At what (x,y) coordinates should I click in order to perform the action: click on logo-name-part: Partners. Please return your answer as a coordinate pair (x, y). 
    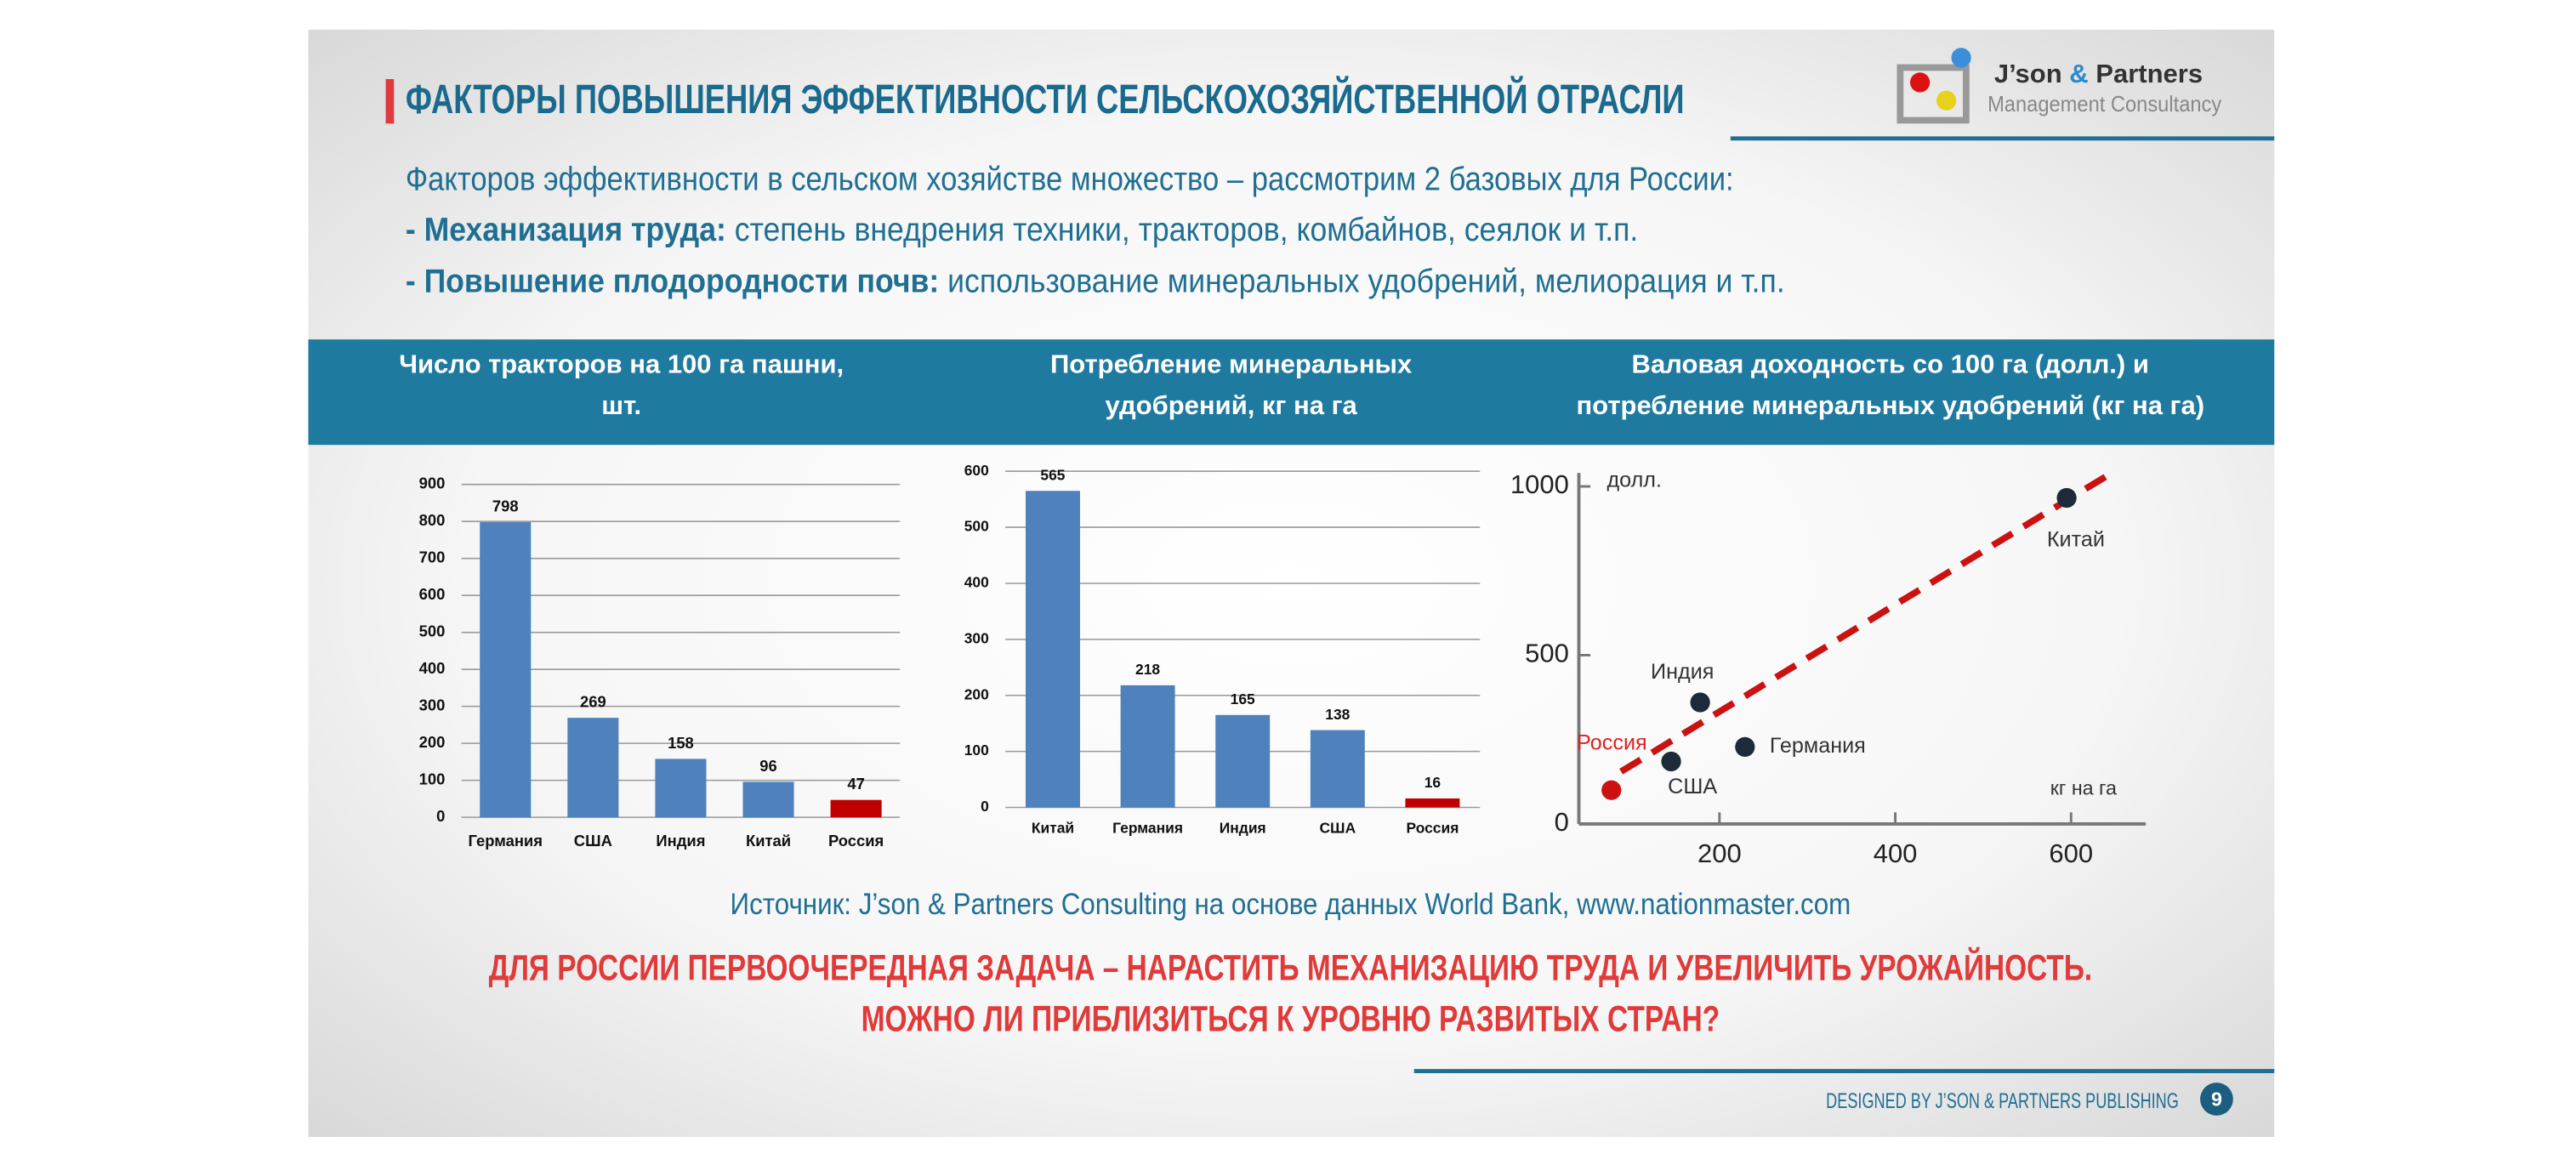
    Looking at the image, I should click on (2149, 73).